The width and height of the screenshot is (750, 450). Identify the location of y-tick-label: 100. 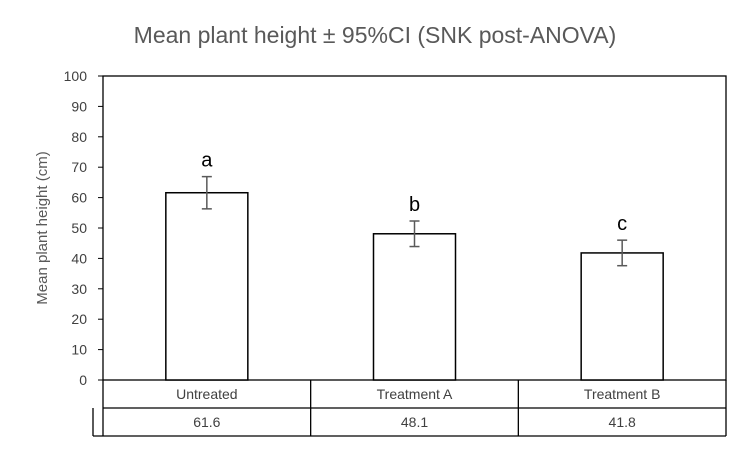
(76, 76).